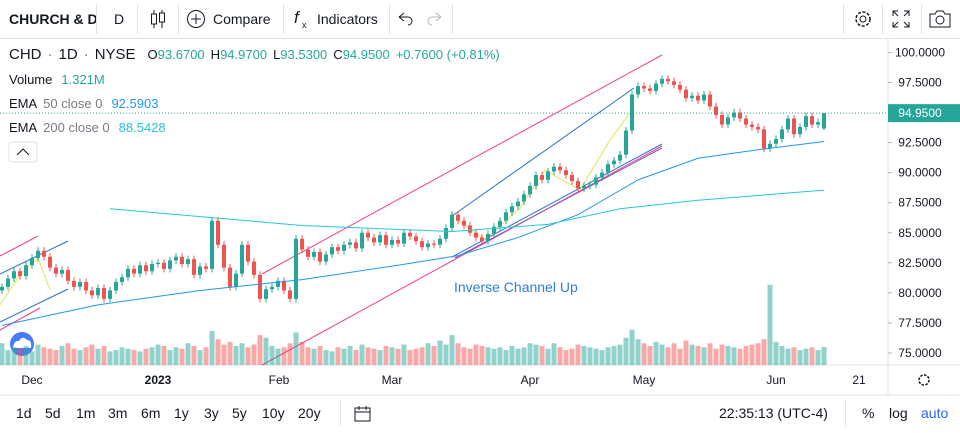 Image resolution: width=960 pixels, height=433 pixels. I want to click on period-button: 10y, so click(273, 413).